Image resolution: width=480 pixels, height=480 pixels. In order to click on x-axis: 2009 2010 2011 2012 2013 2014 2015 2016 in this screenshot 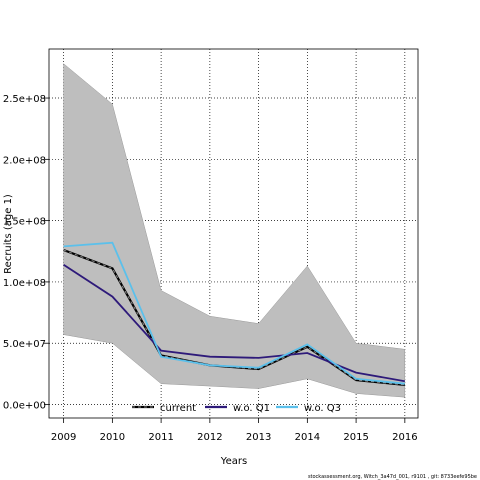, I will do `click(234, 430)`.